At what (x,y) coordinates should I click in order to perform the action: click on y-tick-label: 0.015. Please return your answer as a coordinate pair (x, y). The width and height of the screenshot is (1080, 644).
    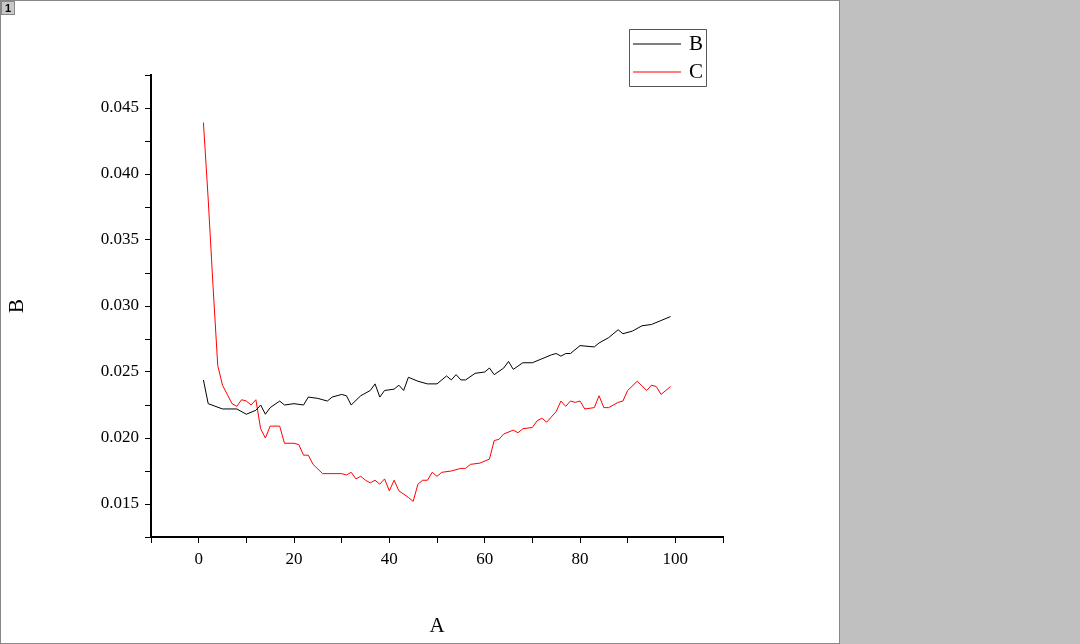
    Looking at the image, I should click on (119, 503).